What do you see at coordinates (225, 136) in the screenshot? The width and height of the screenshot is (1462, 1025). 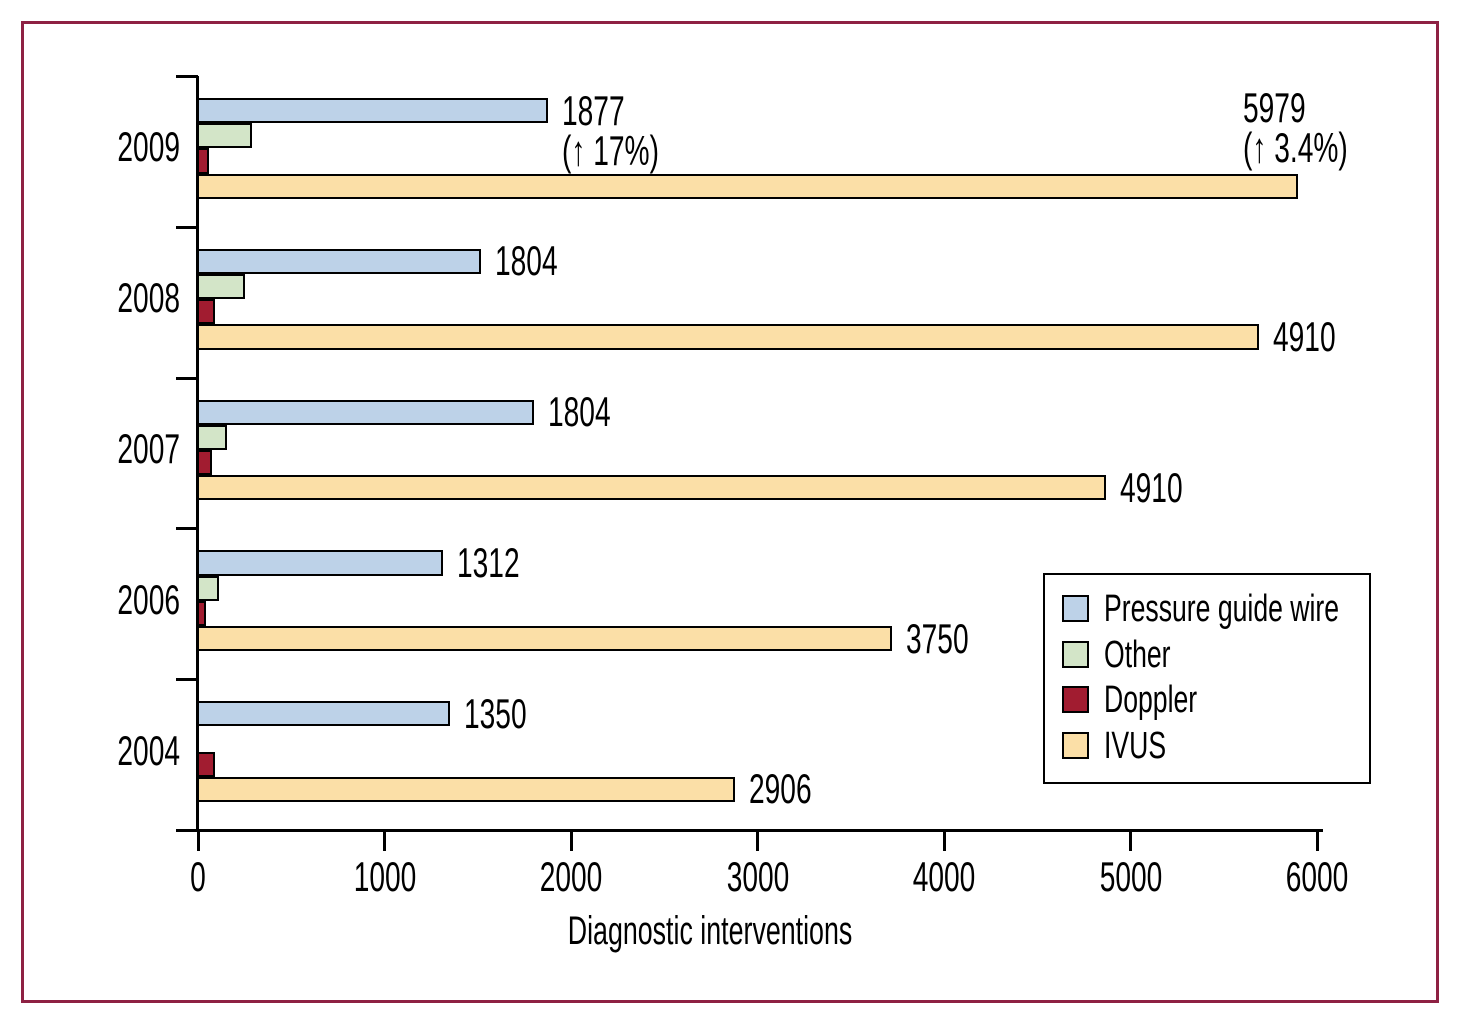 I see `bar-other-2009` at bounding box center [225, 136].